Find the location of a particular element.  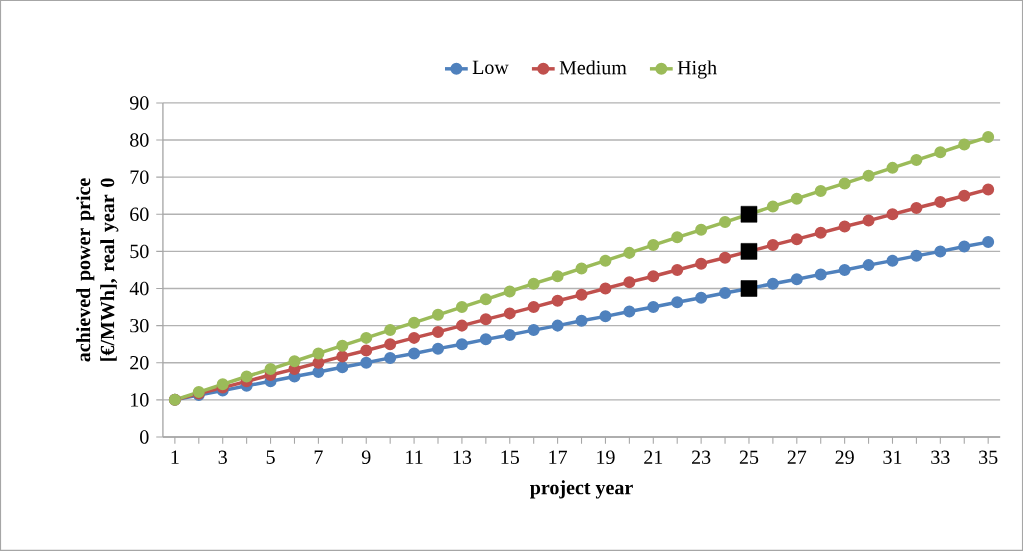

x-tick-label: 35 is located at coordinates (988, 457).